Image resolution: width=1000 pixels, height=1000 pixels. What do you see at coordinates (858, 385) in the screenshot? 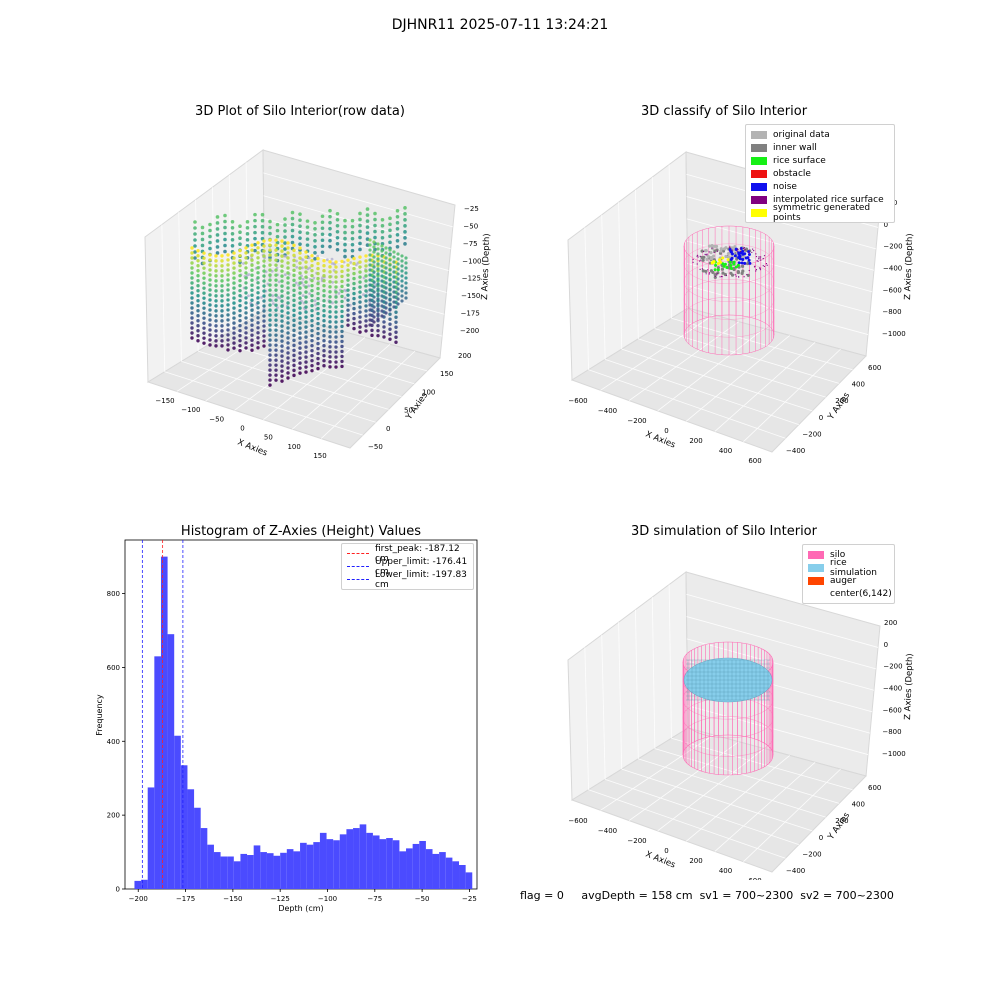
I see `classify-ytick-label: 400` at bounding box center [858, 385].